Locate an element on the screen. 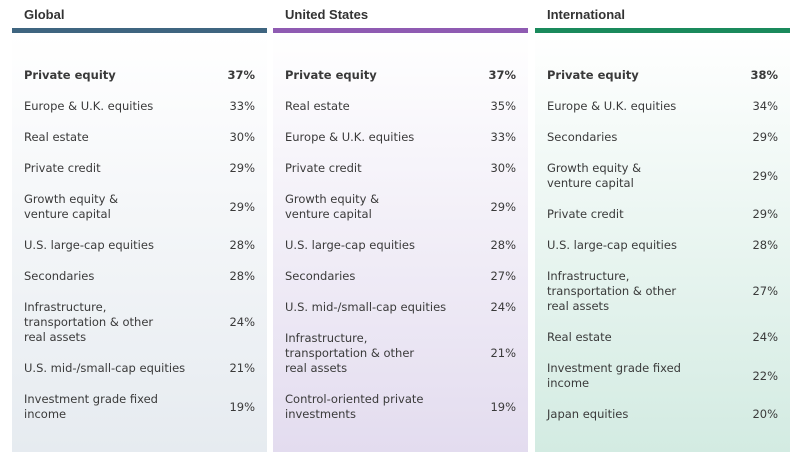 The width and height of the screenshot is (800, 463). table-row: U.S. mid-/small-cap equities 21% is located at coordinates (139, 368).